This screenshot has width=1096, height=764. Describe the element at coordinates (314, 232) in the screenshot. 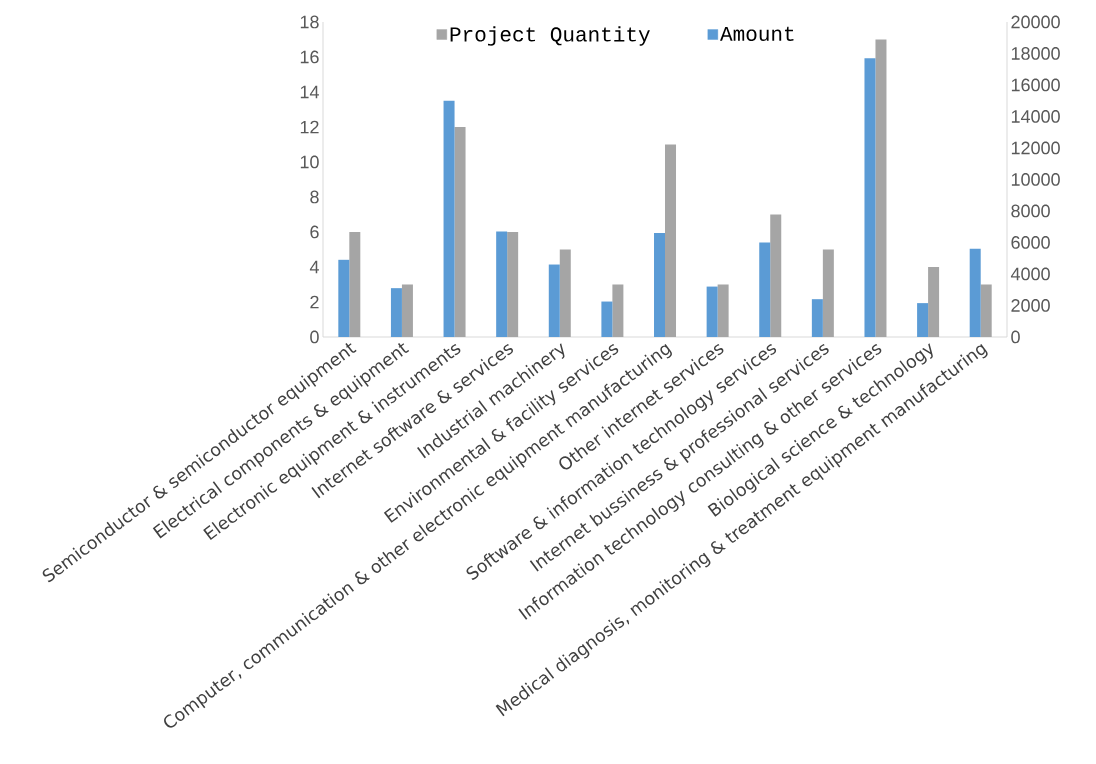

I see `y-tick-label: 6` at that location.